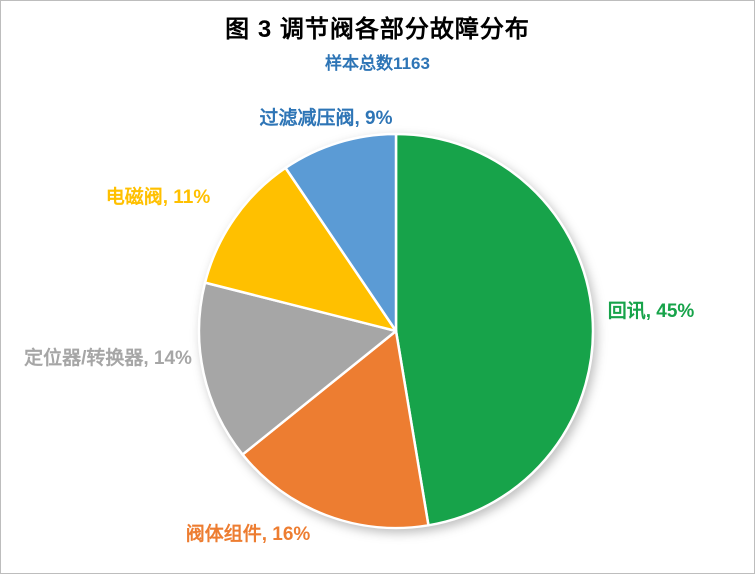 The height and width of the screenshot is (574, 755). Describe the element at coordinates (326, 118) in the screenshot. I see `slice-label-filter-pressure-reducing-valve: 过滤减压阀, 9%` at that location.